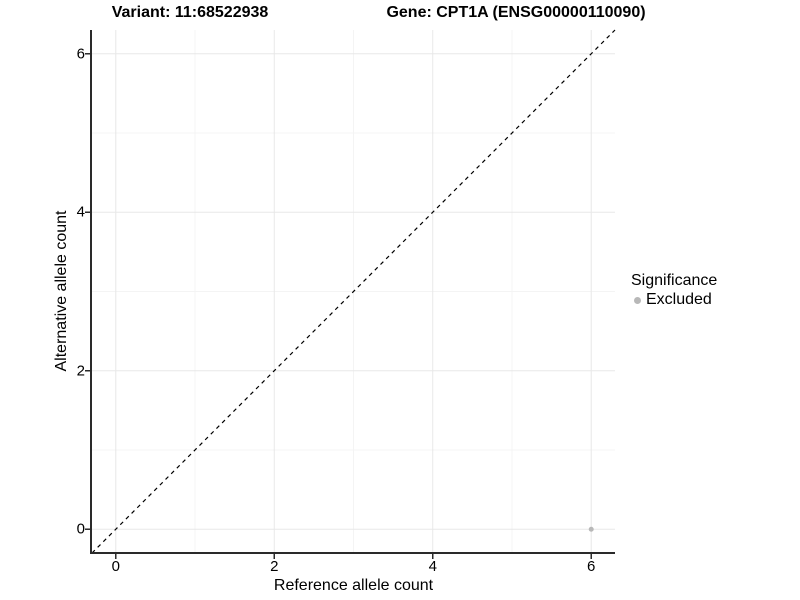 This screenshot has width=800, height=600. I want to click on y-tick-label: 2, so click(80, 371).